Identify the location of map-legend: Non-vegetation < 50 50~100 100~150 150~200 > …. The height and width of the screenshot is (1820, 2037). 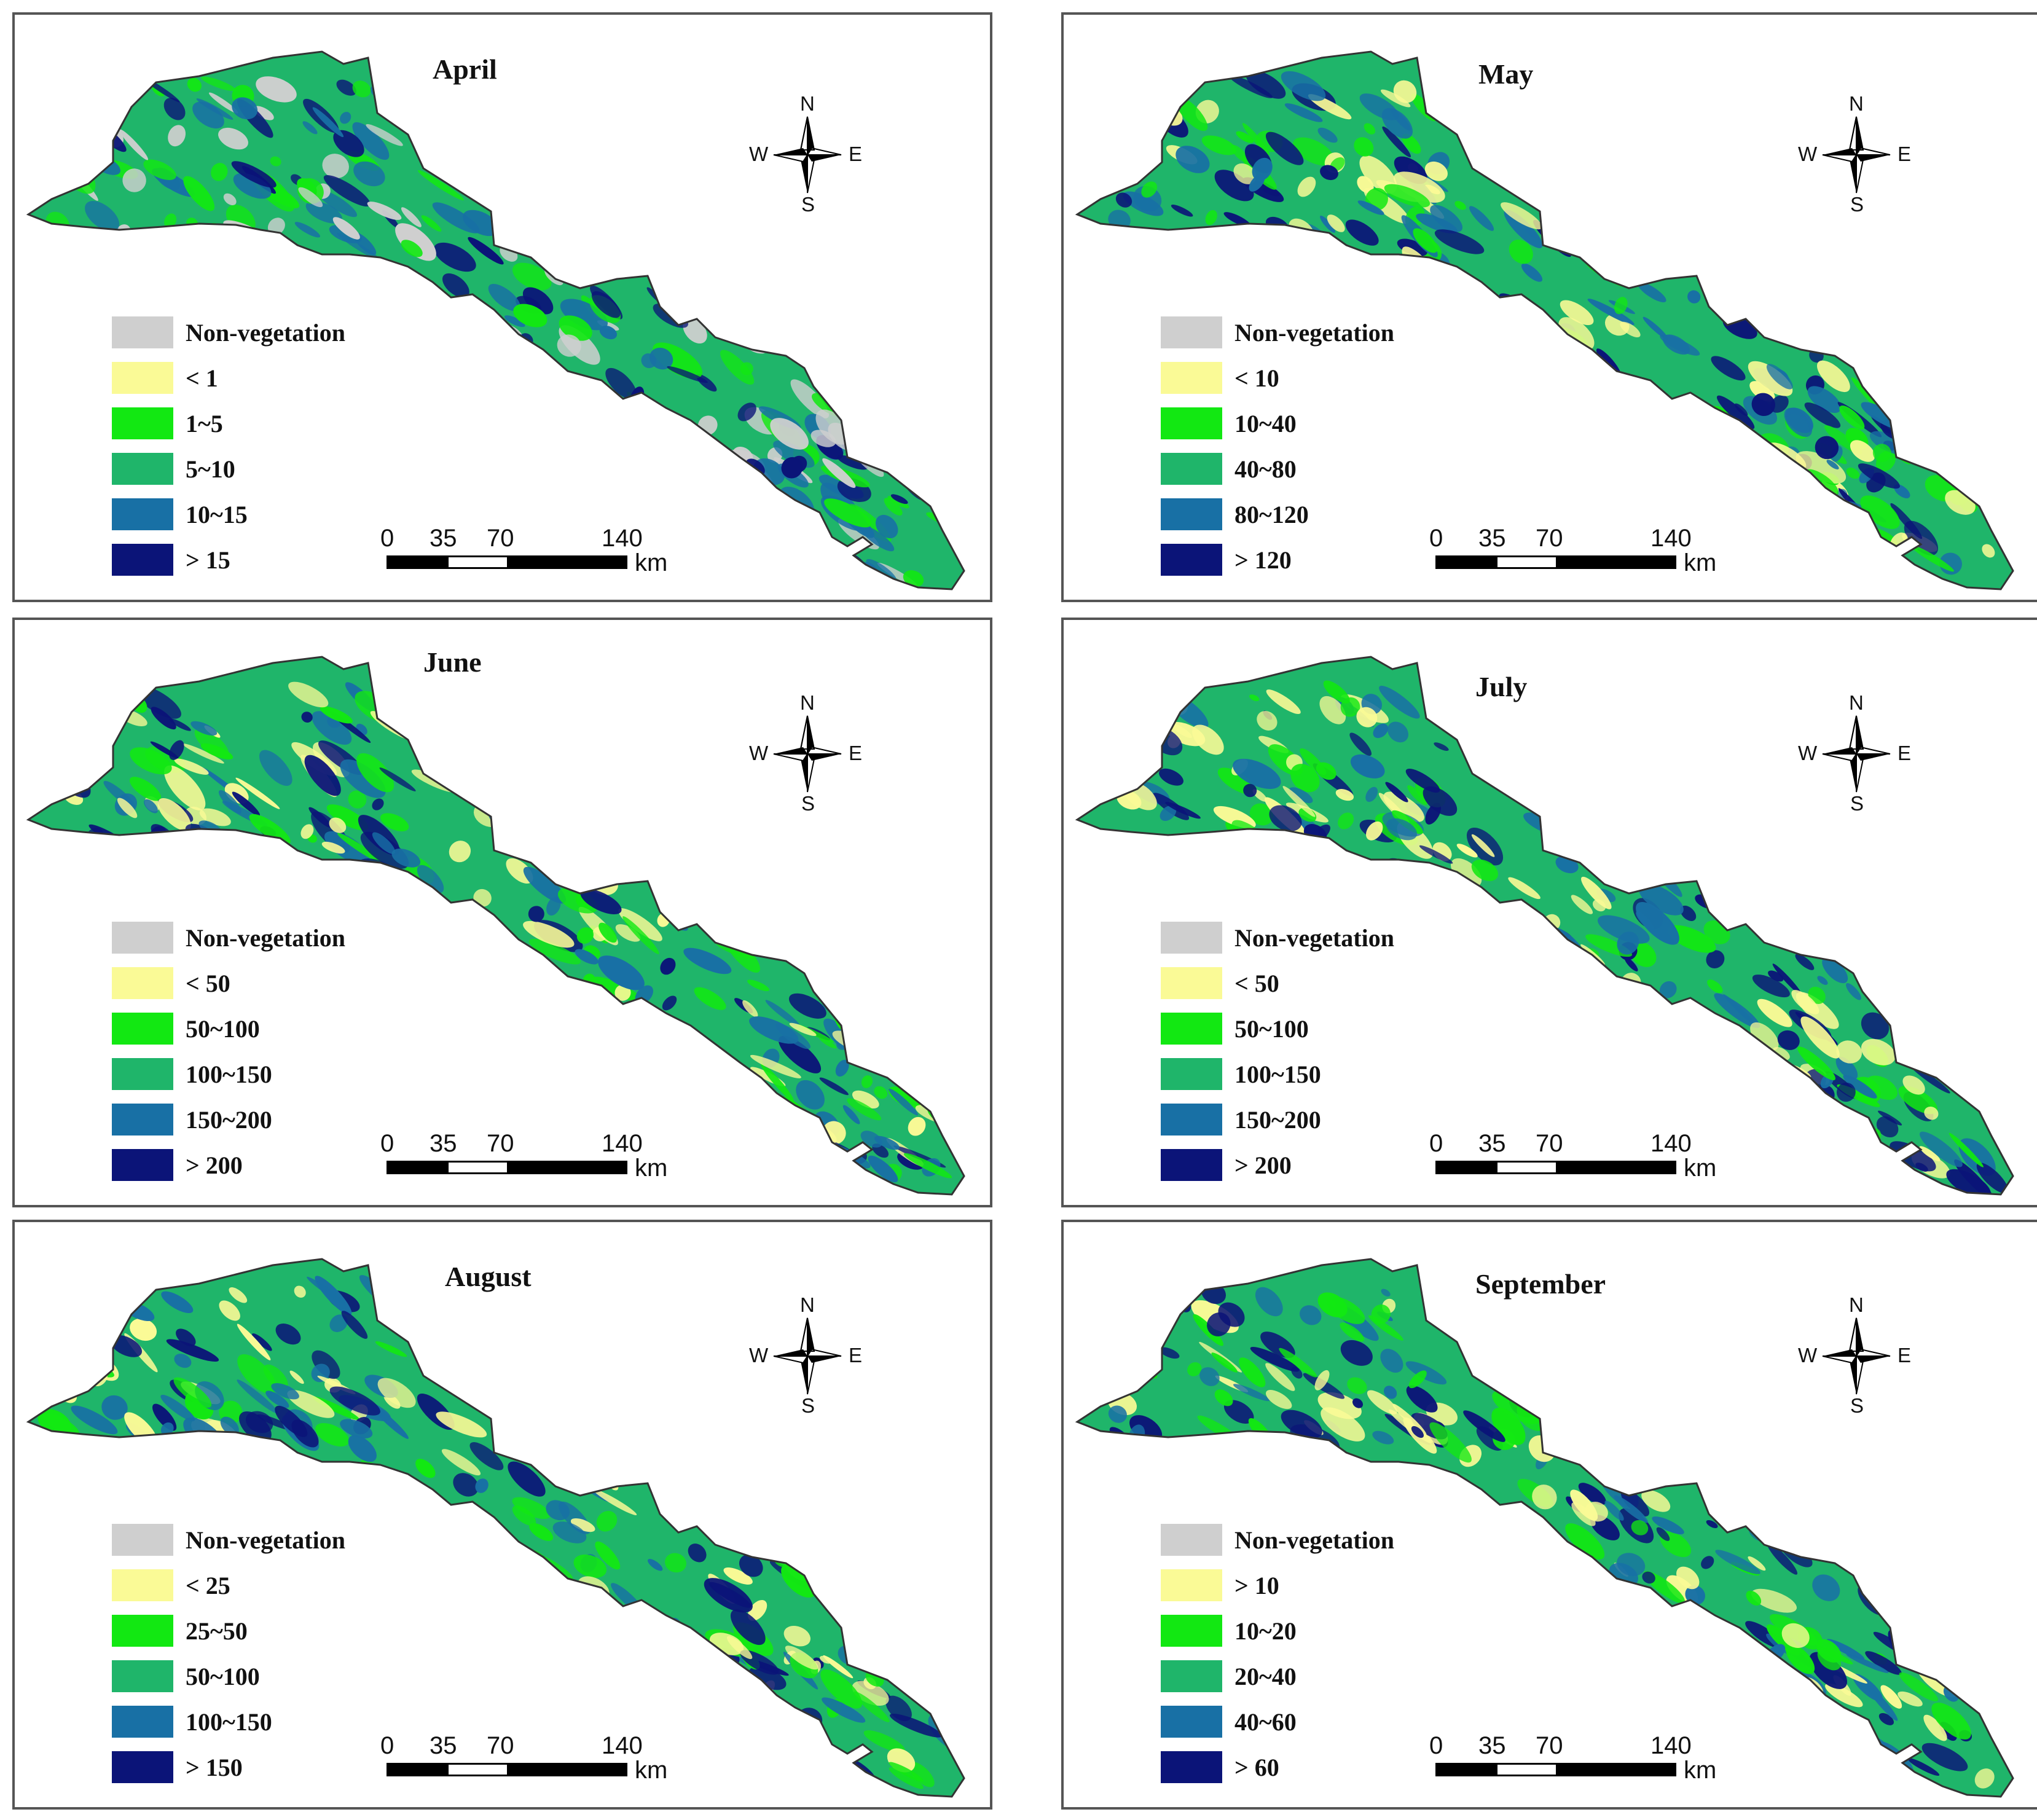
(1278, 1051).